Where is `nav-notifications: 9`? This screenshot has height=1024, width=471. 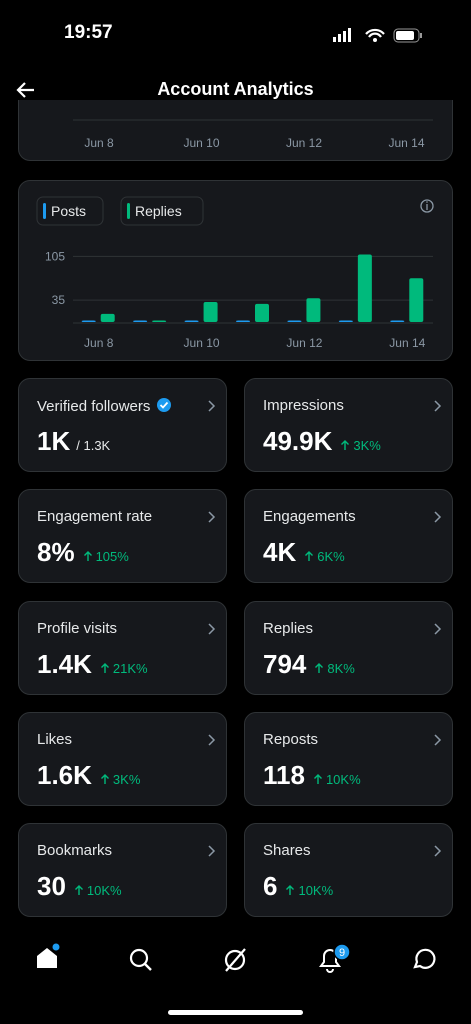
nav-notifications: 9 is located at coordinates (335, 958).